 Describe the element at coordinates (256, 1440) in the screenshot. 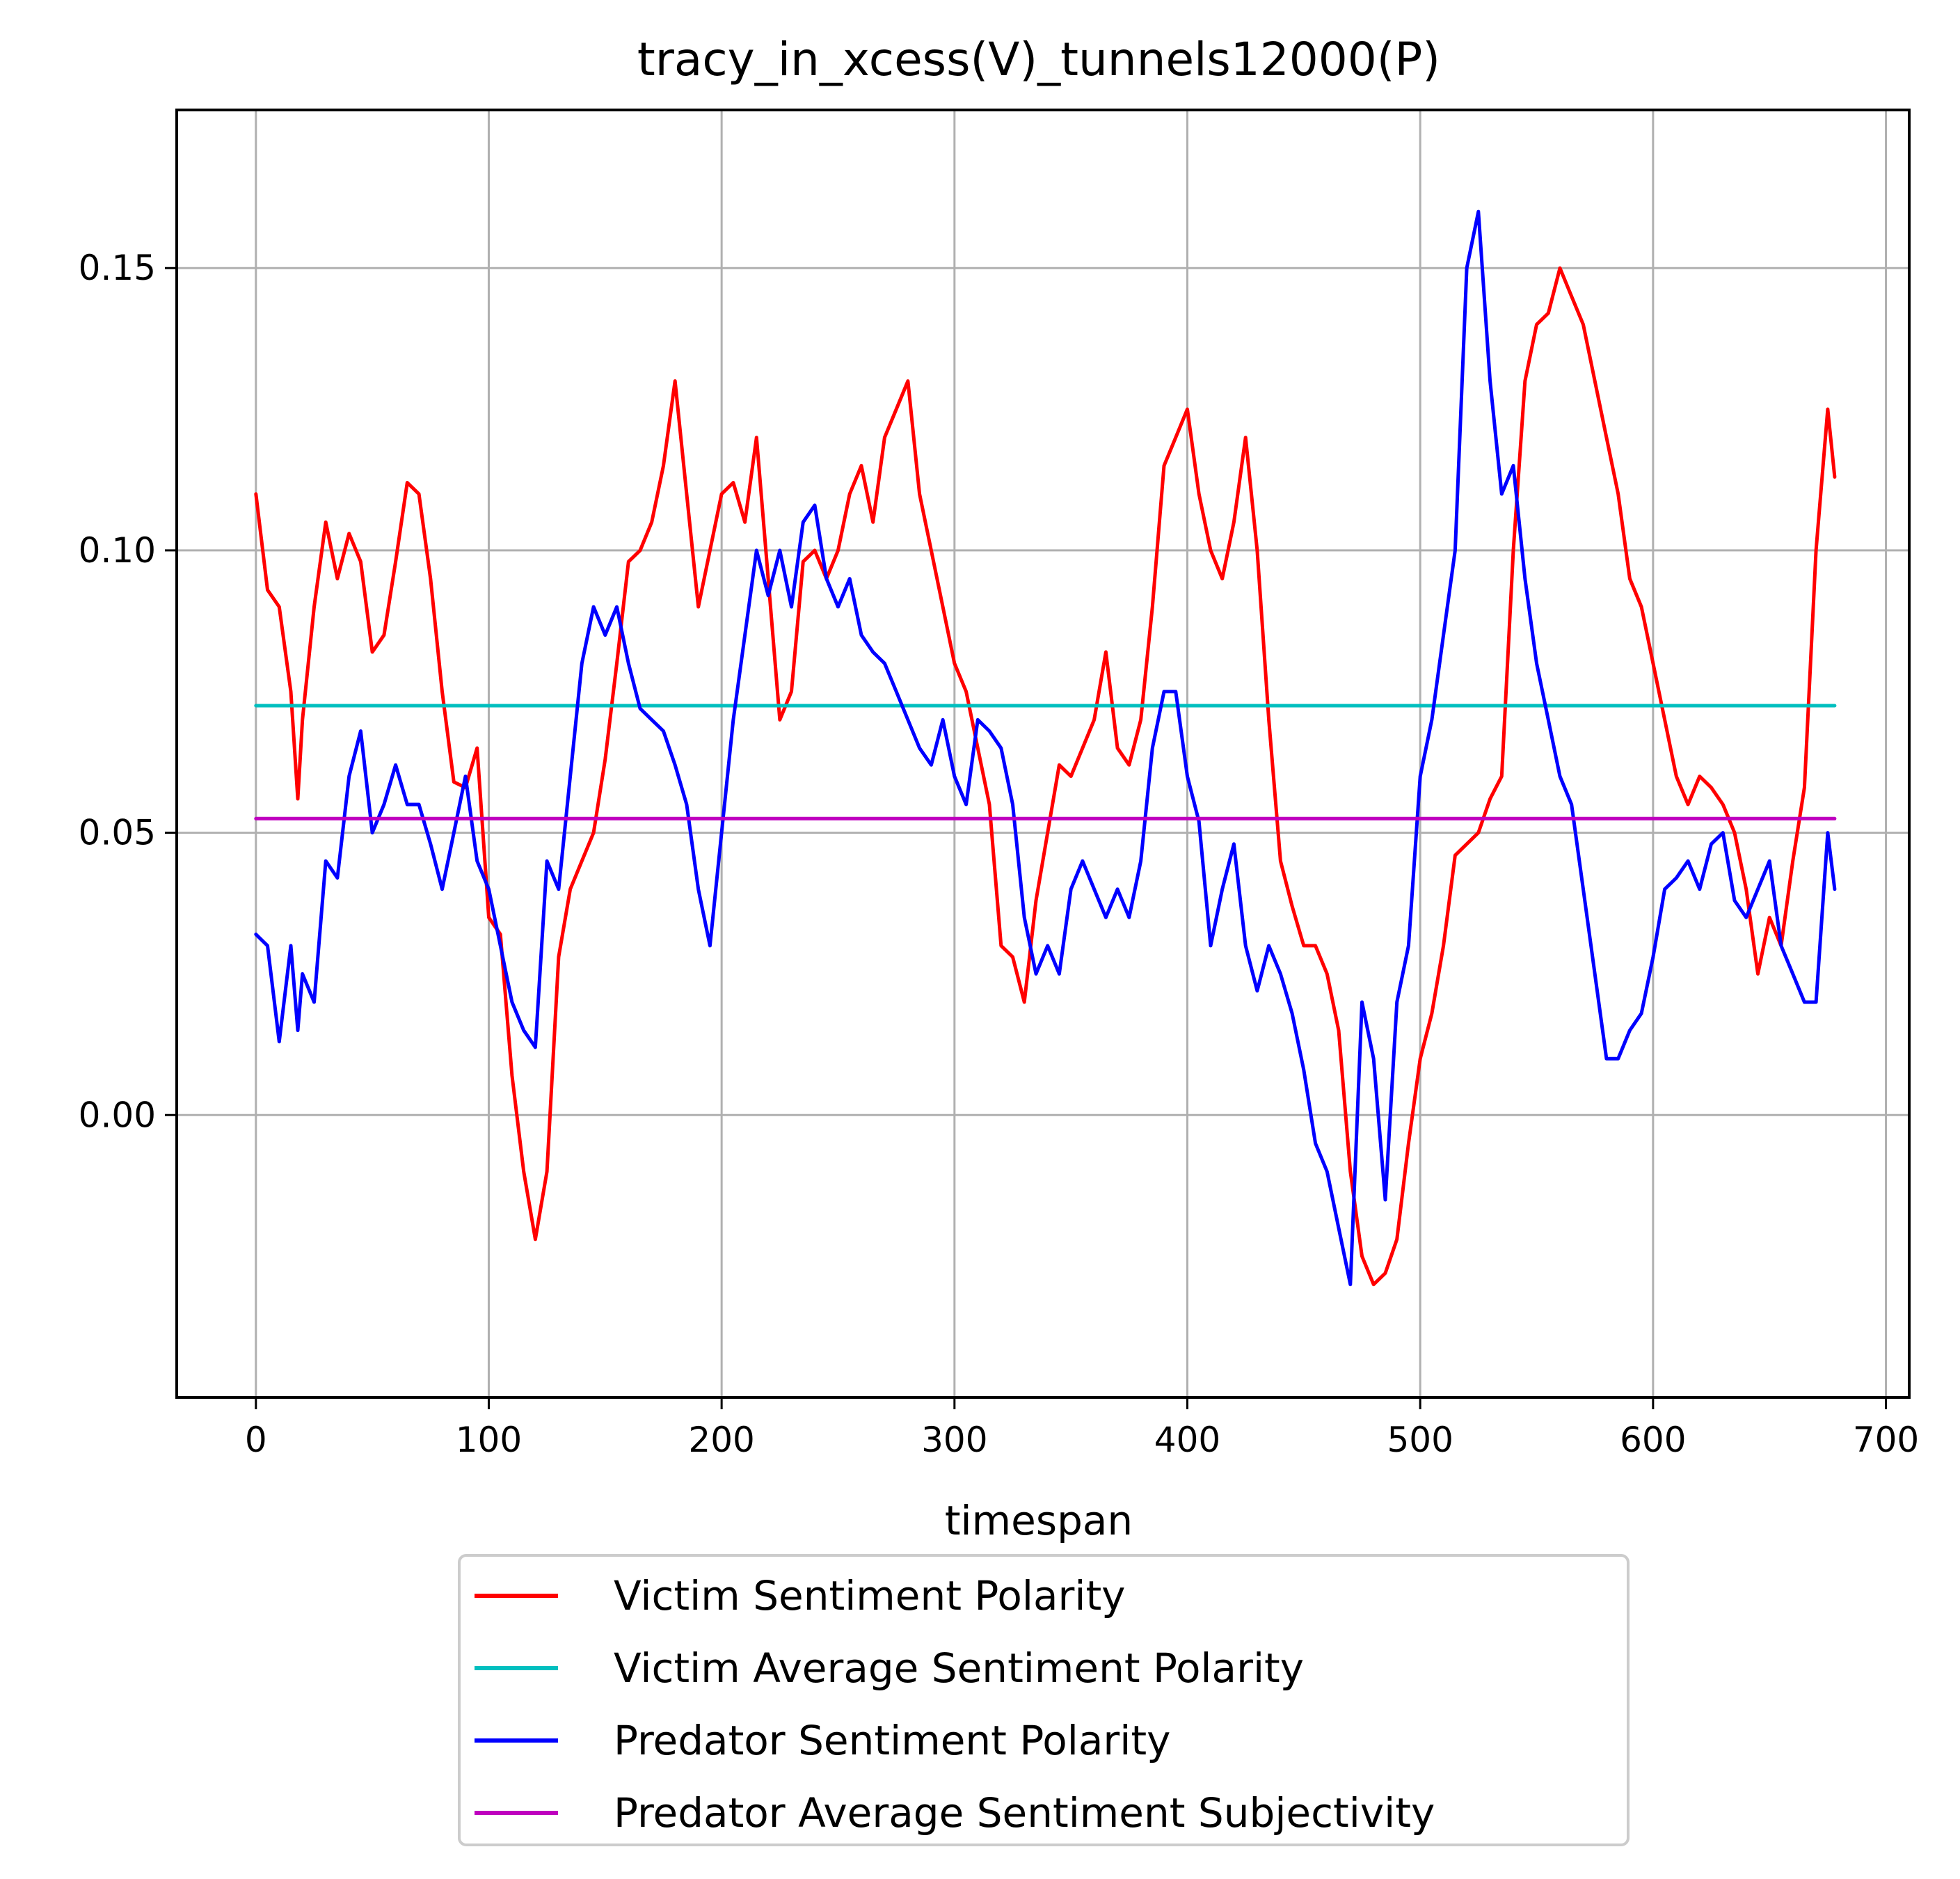

I see `x-tick-label: 0` at that location.